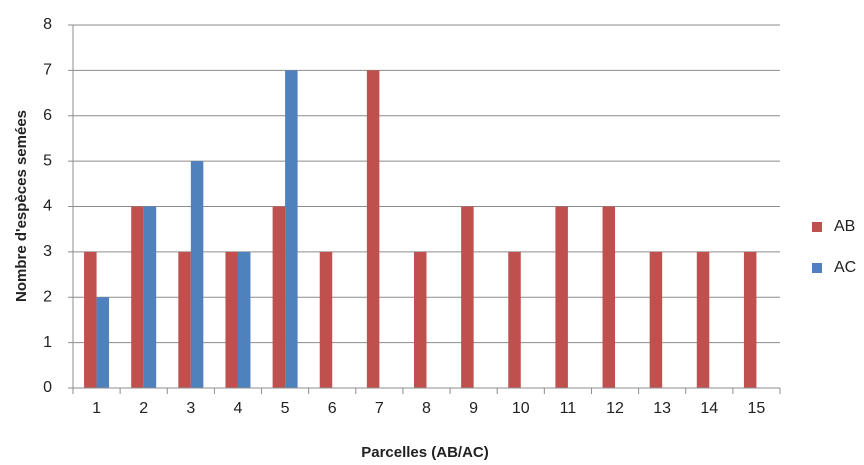  Describe the element at coordinates (709, 408) in the screenshot. I see `x-tick-label: 14` at that location.